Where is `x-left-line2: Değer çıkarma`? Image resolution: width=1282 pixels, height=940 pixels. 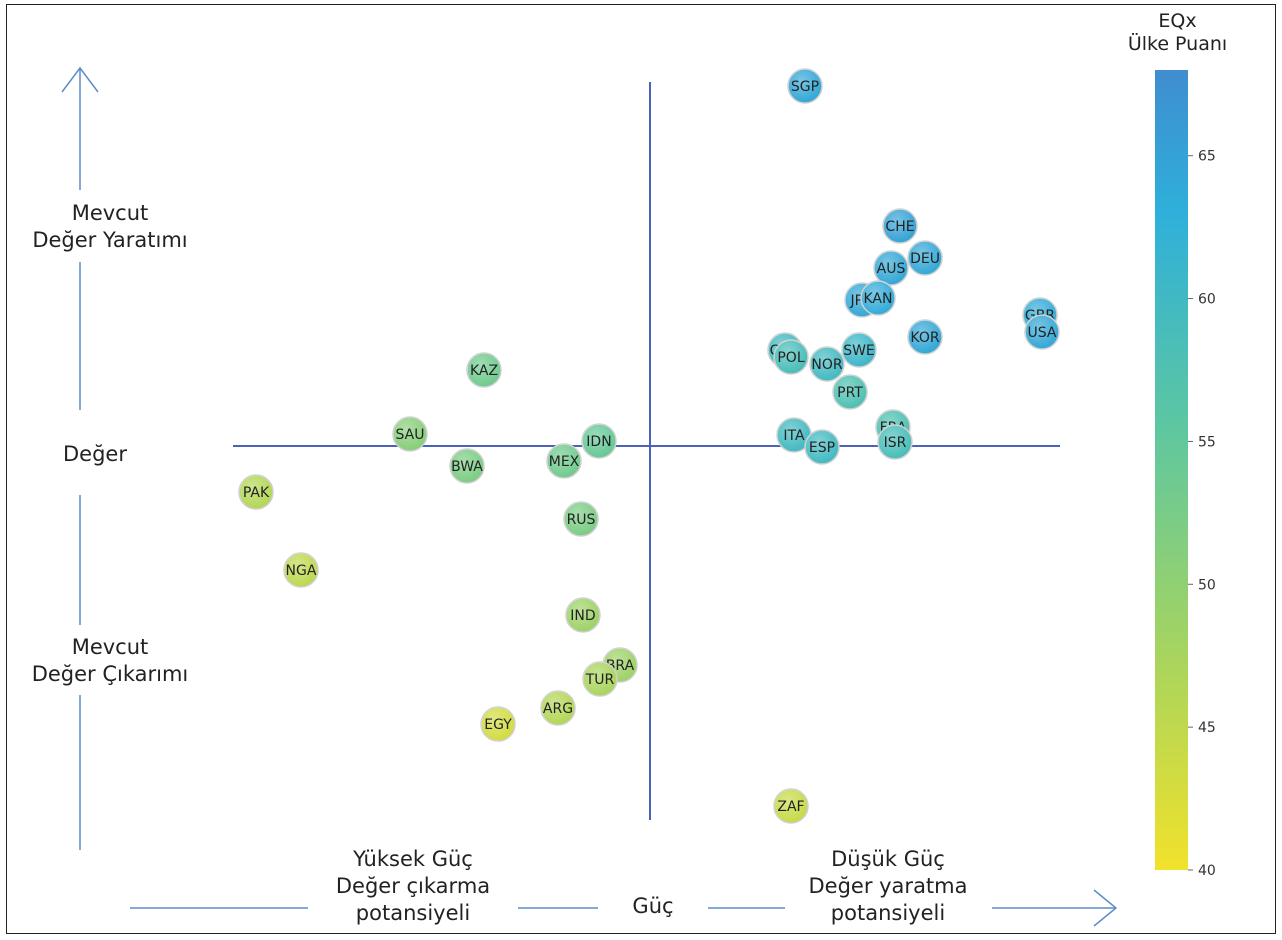
x-left-line2: Değer çıkarma is located at coordinates (413, 886).